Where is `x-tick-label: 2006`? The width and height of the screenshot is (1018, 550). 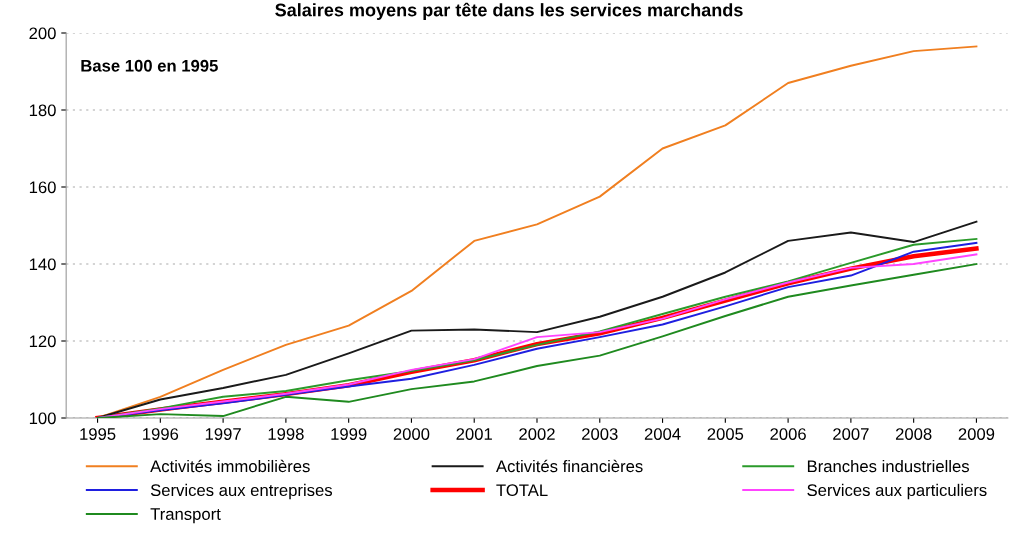
x-tick-label: 2006 is located at coordinates (788, 434).